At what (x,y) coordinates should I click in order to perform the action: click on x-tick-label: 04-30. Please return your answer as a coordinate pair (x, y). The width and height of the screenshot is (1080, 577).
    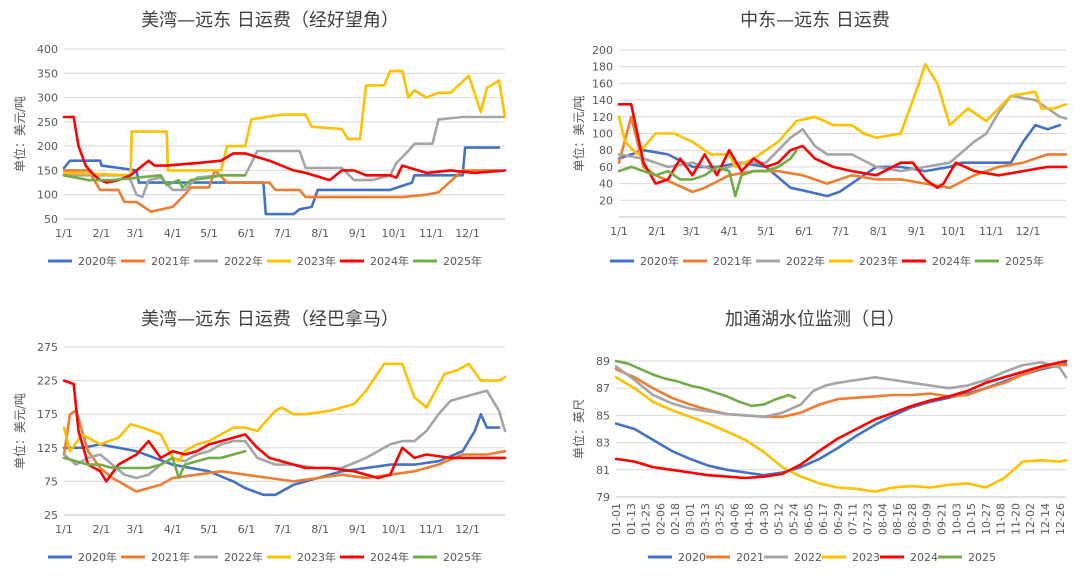
    Looking at the image, I should click on (764, 519).